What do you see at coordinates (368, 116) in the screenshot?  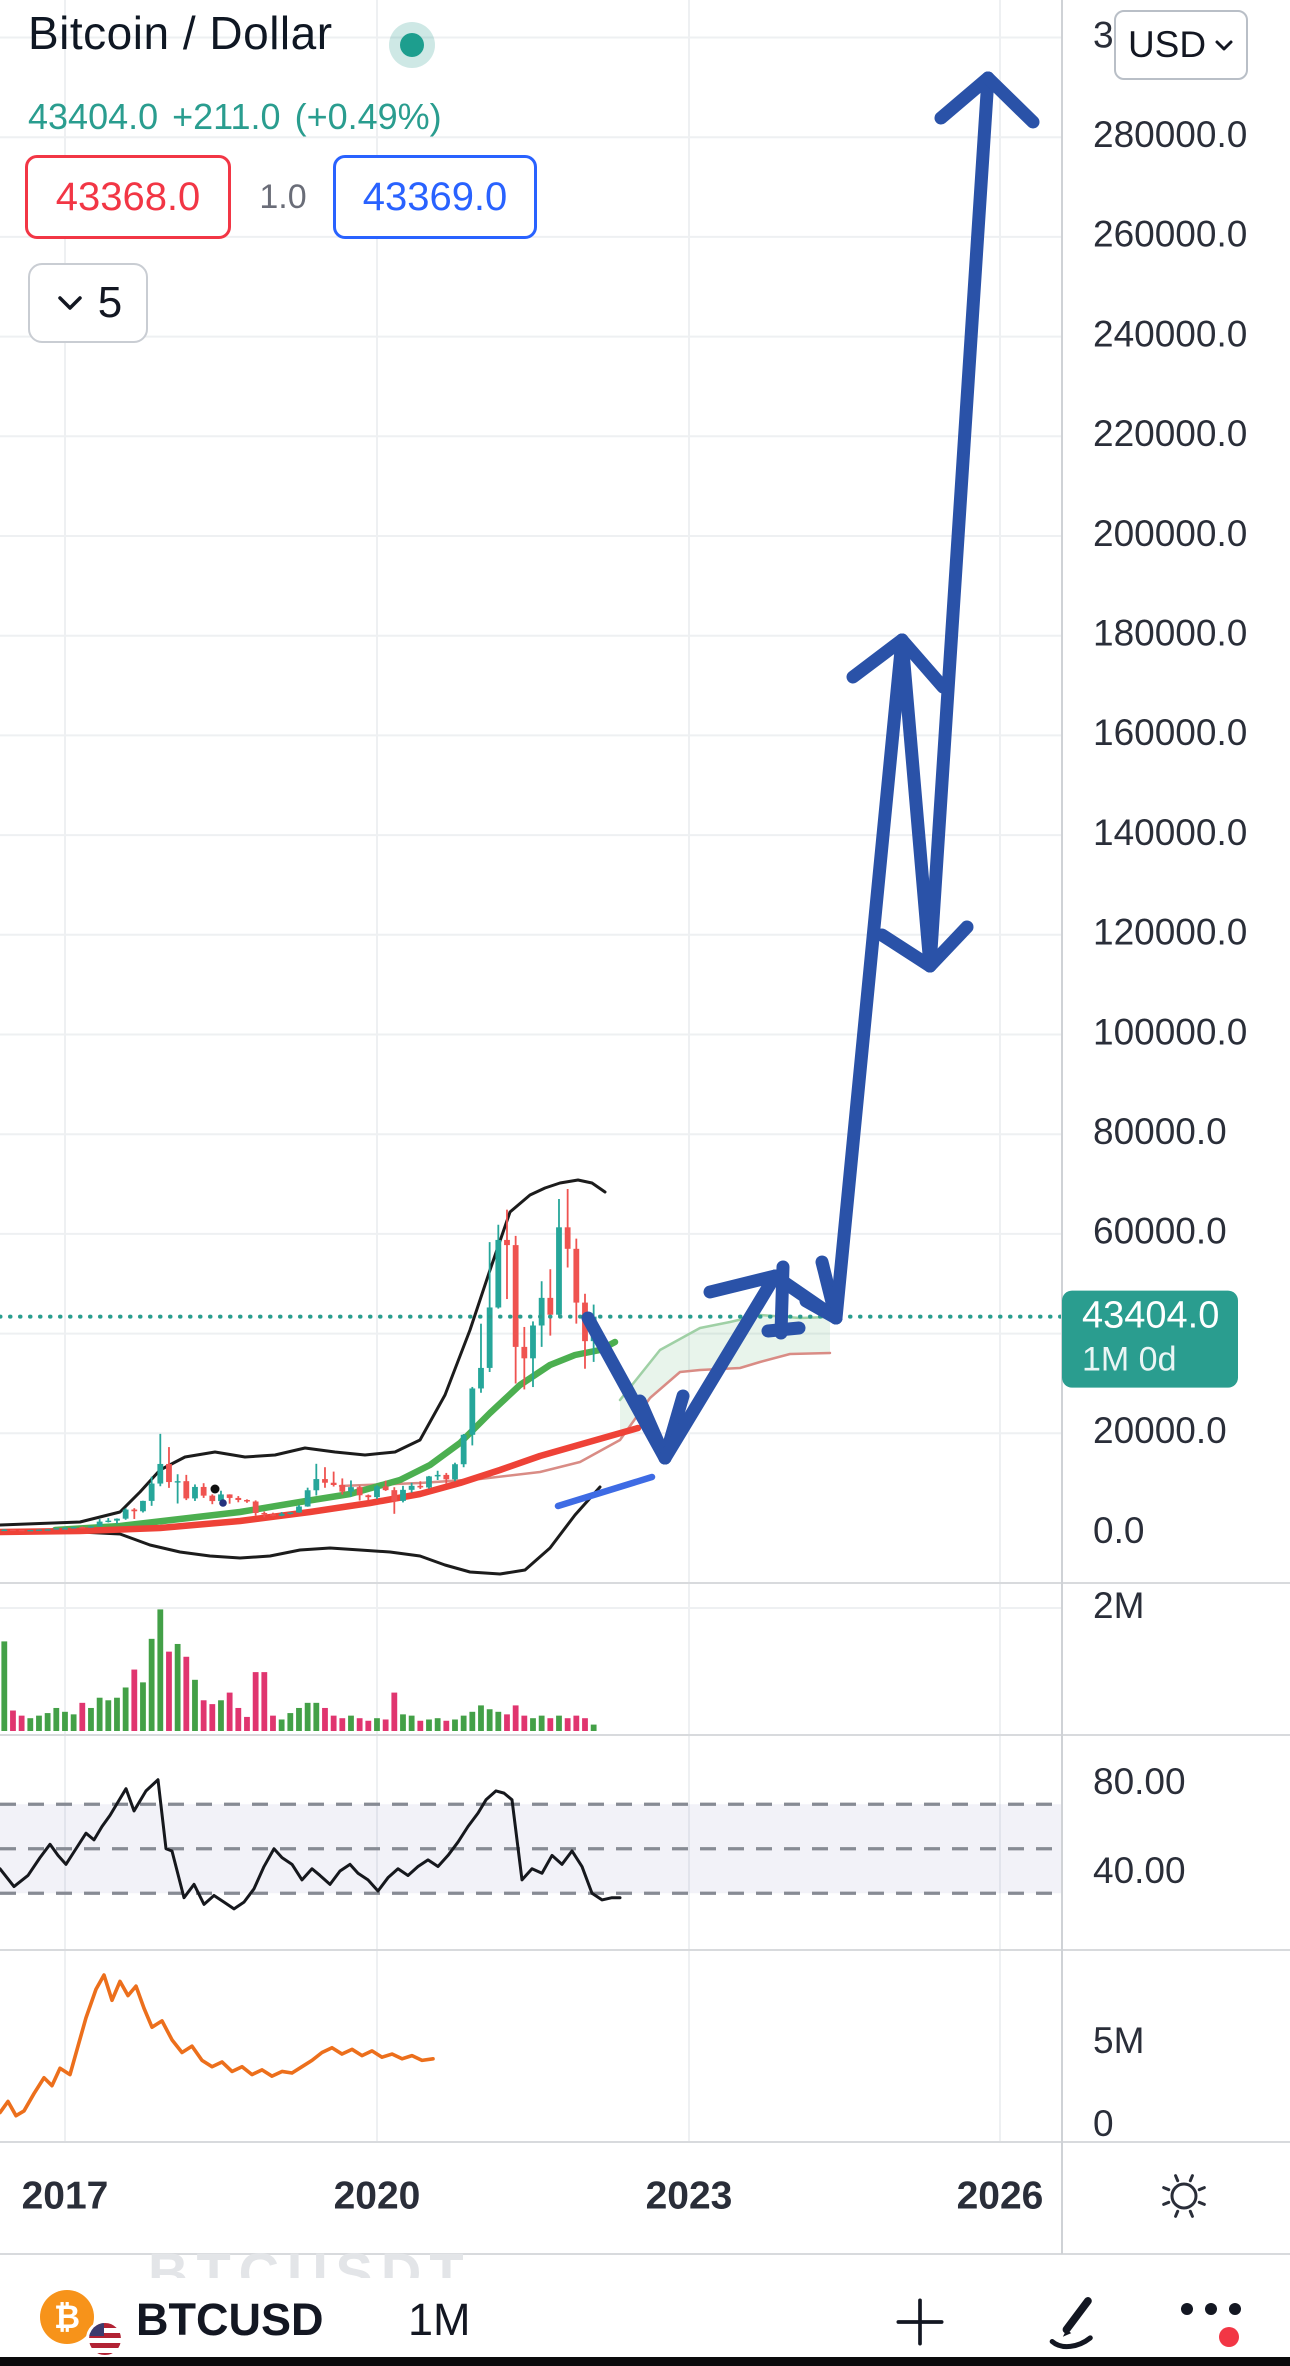 I see `price-change-pct: (+0.49%)` at bounding box center [368, 116].